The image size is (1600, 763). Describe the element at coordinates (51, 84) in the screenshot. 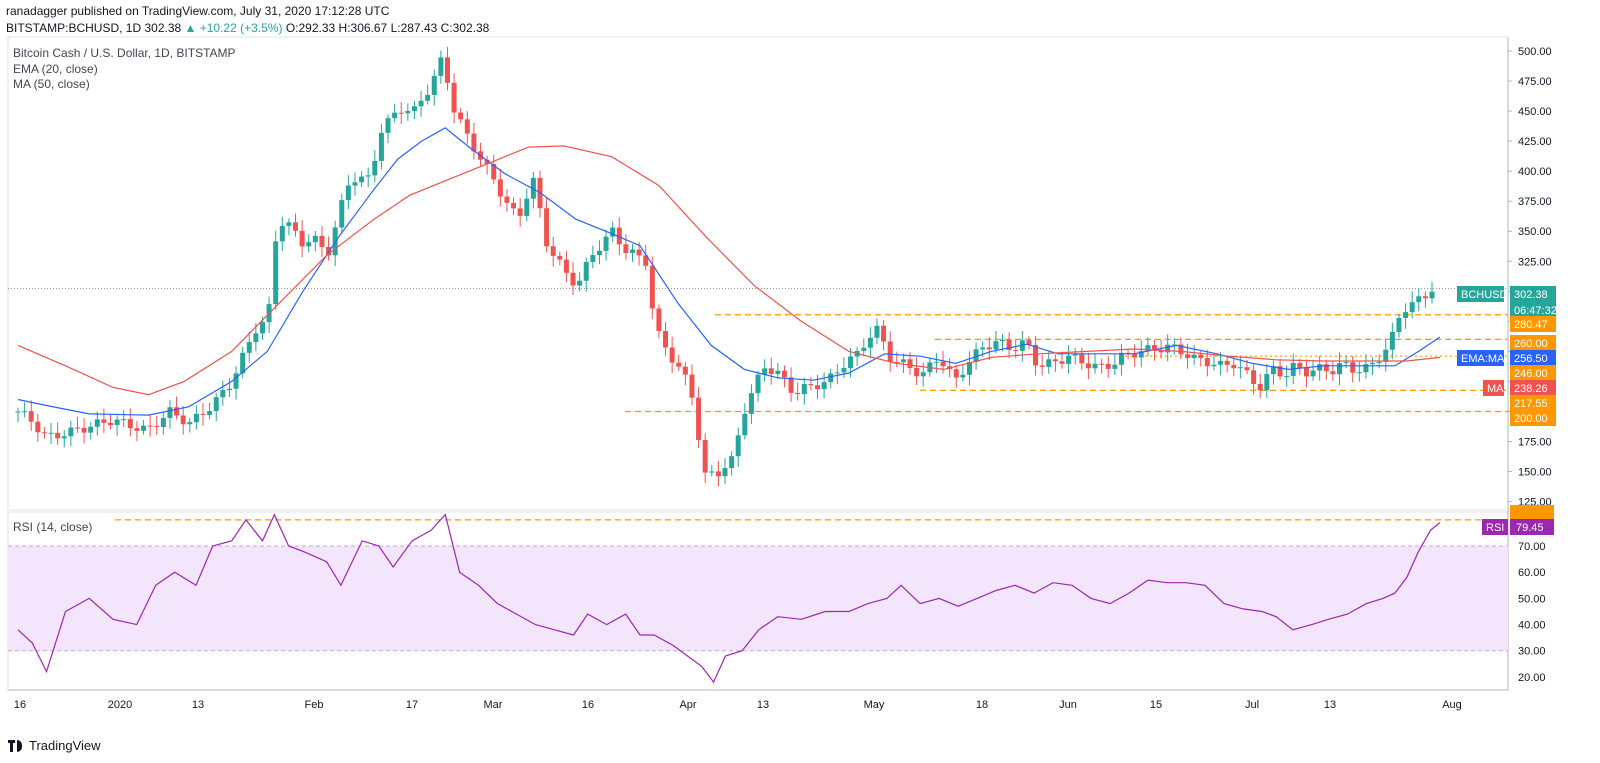

I see `legend-ma: MA (50, close)` at that location.